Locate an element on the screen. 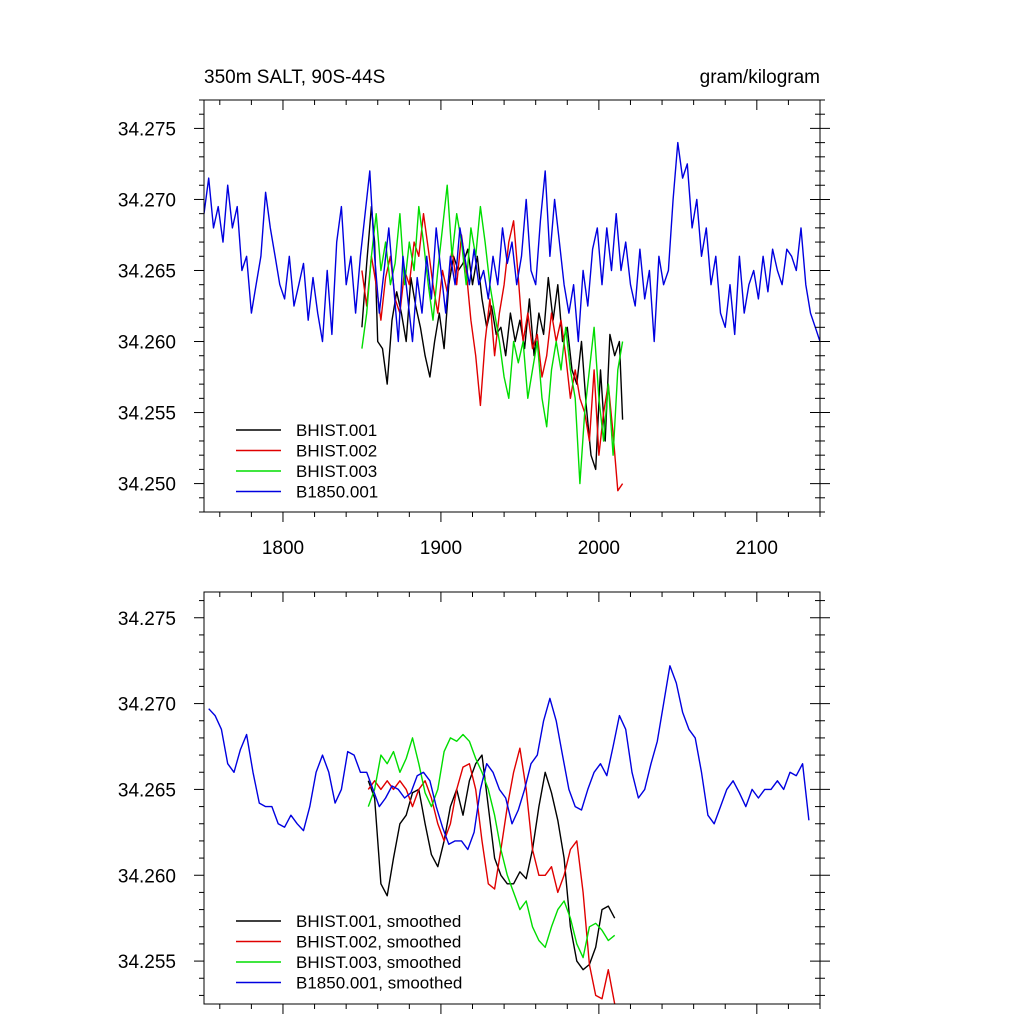 This screenshot has height=1024, width=1024. legend-label: BHIST.003 is located at coordinates (336, 471).